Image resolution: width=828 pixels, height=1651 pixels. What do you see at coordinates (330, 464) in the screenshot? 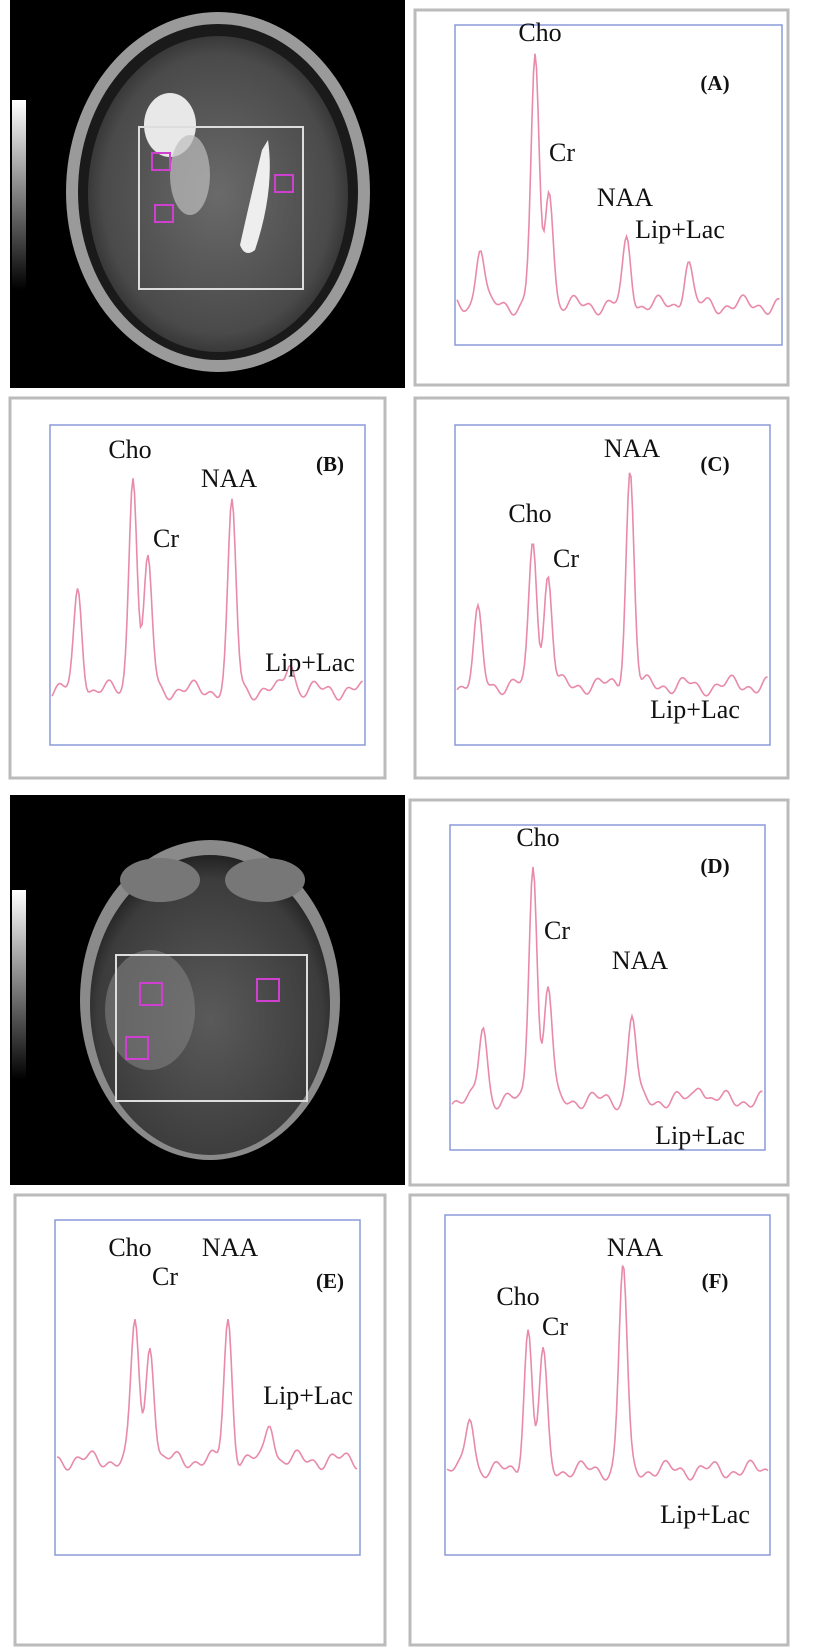
I see `panel-label: (B)` at bounding box center [330, 464].